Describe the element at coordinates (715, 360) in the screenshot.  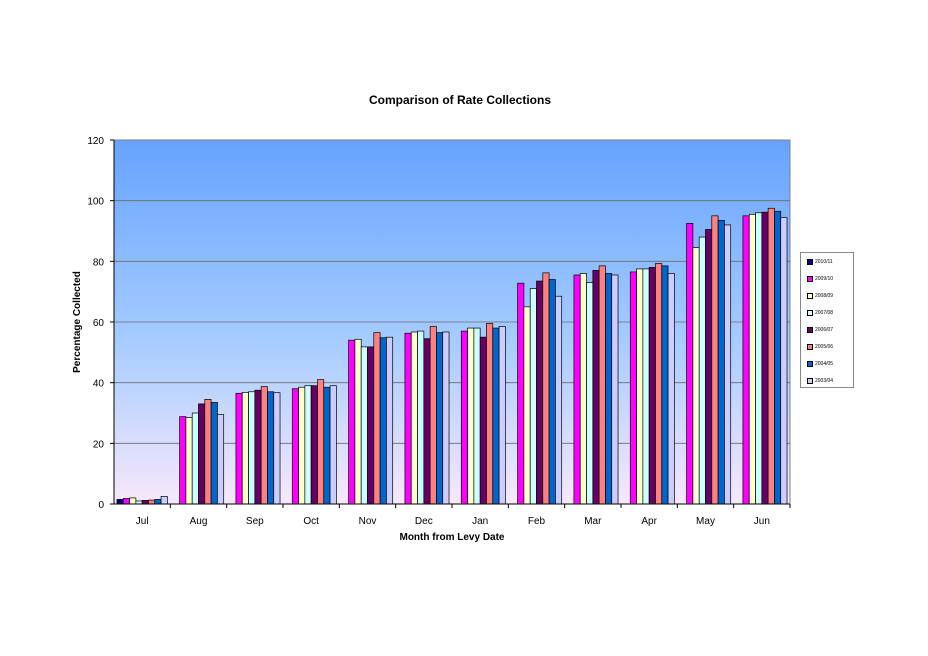
I see `bar-2005-06-may` at that location.